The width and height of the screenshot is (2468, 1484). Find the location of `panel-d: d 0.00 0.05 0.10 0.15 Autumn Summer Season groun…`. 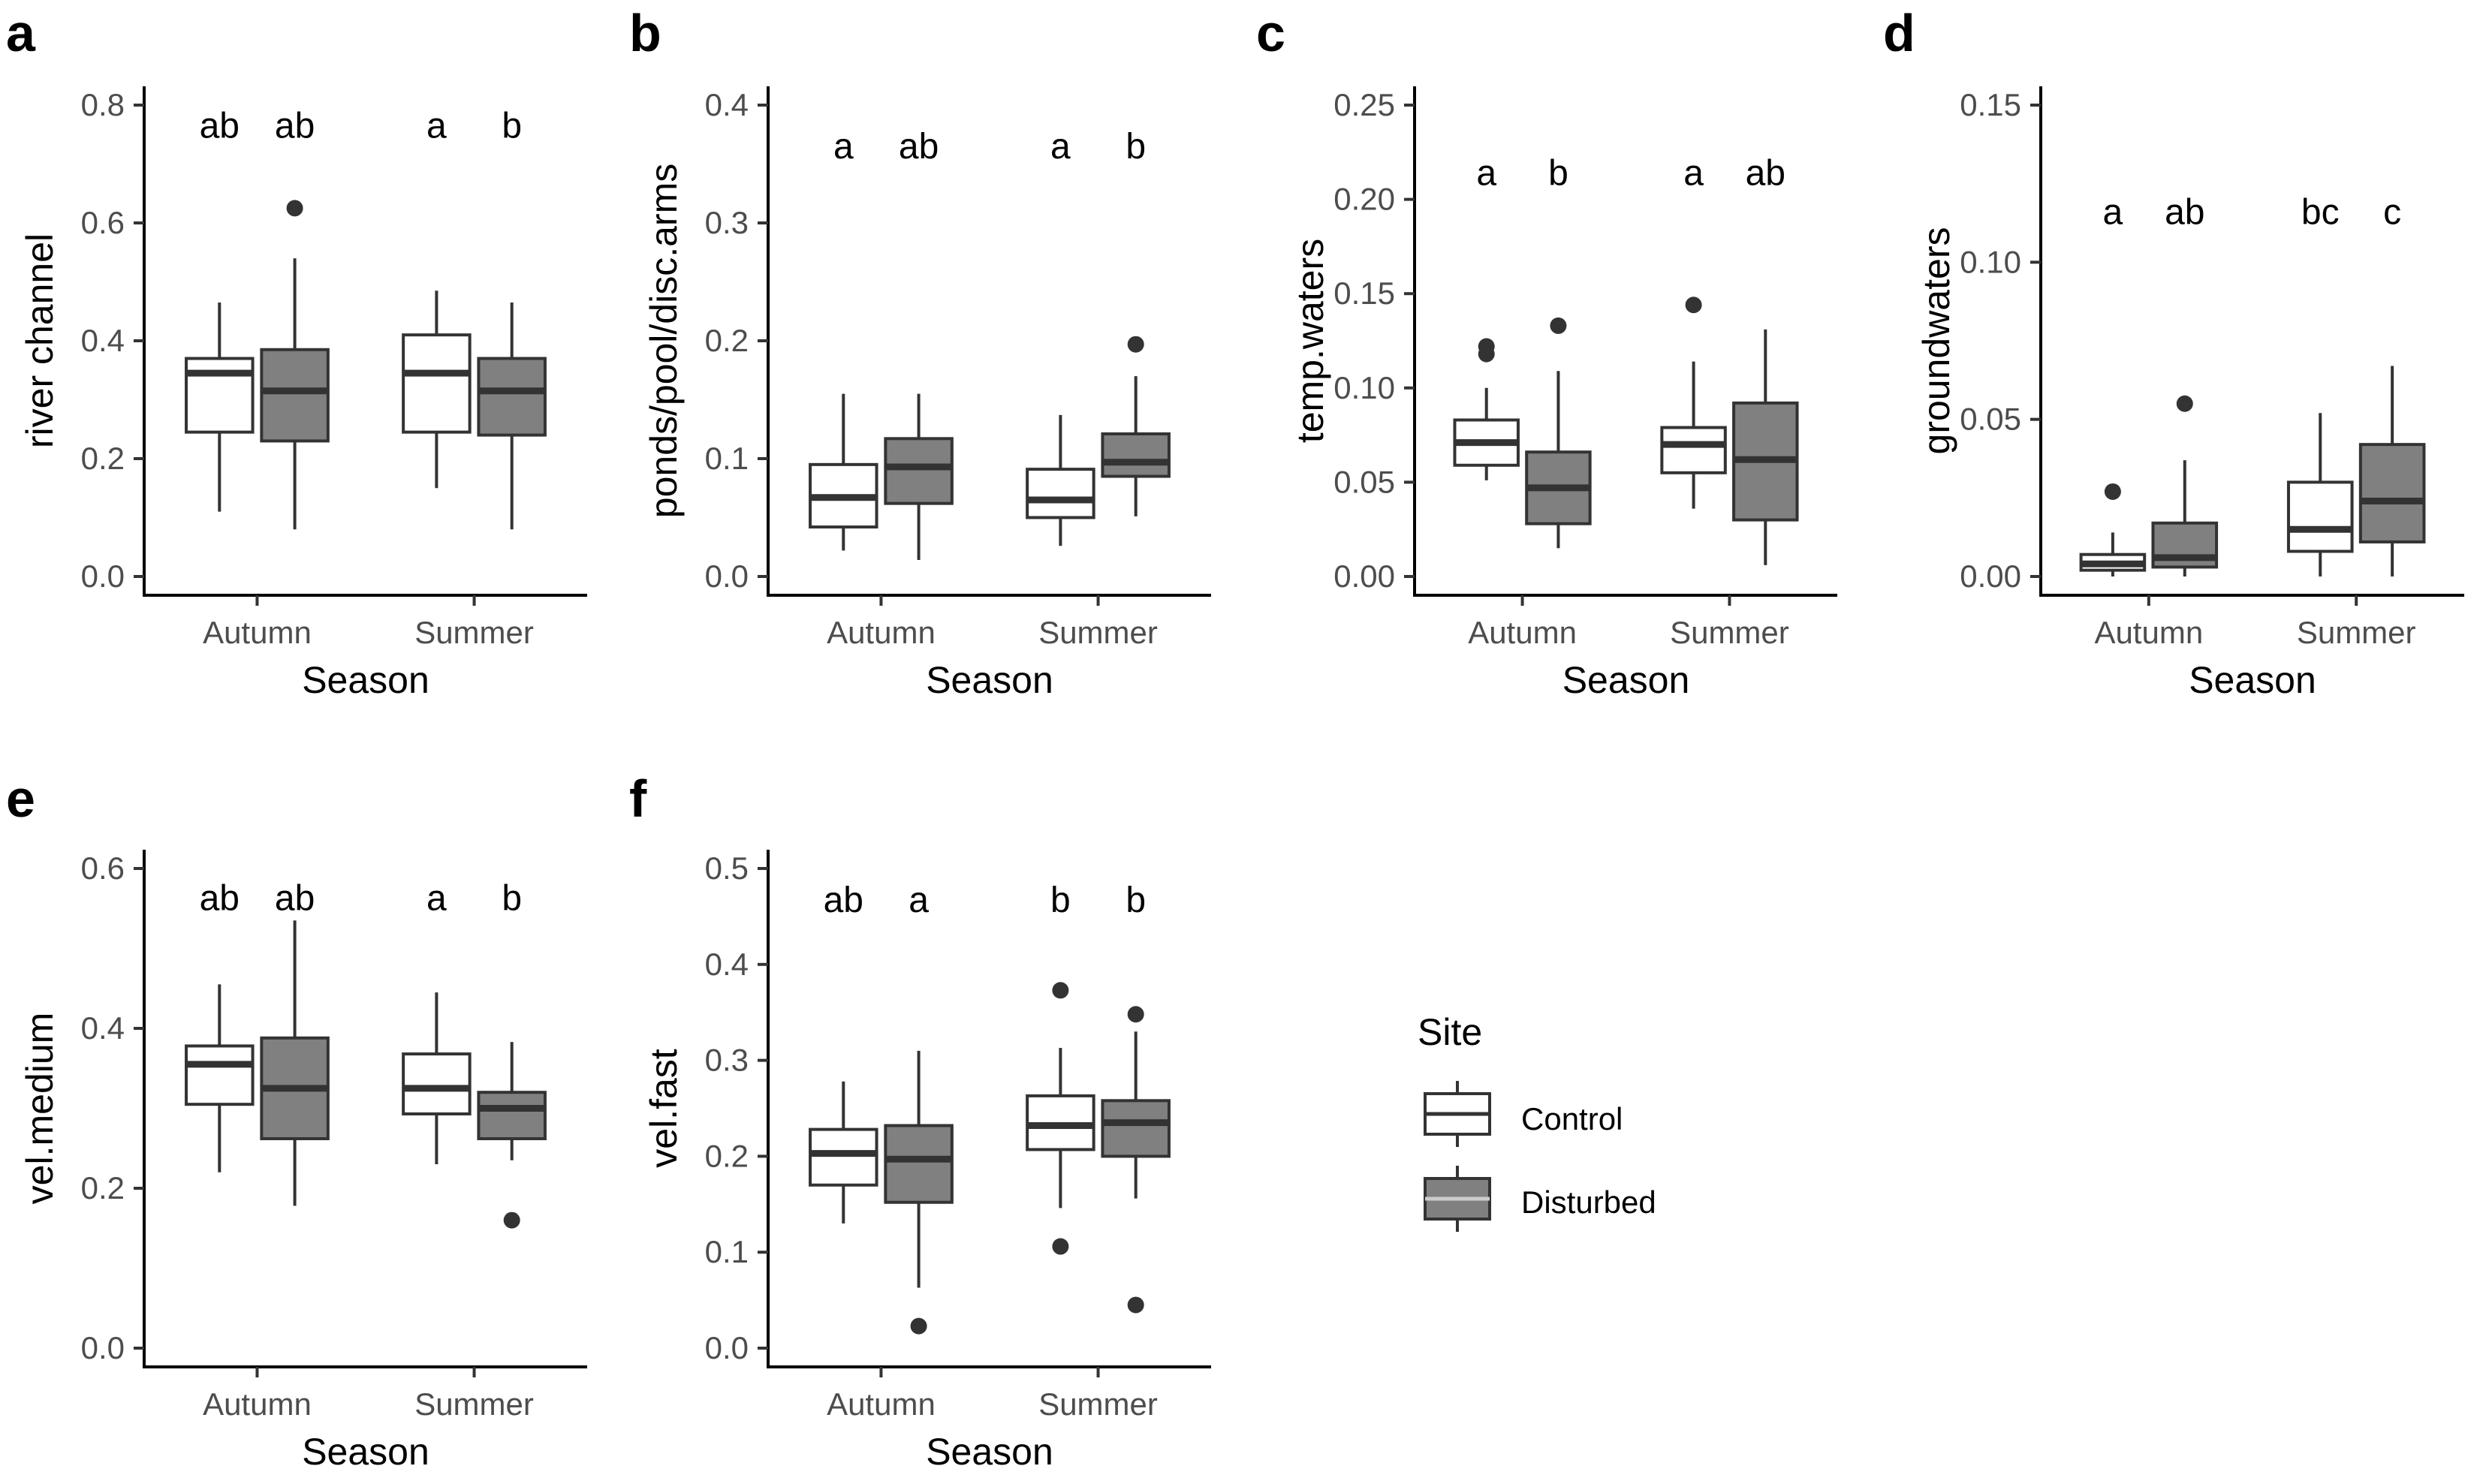

panel-d: d 0.00 0.05 0.10 0.15 Autumn Summer Season groun… is located at coordinates (2173, 352).